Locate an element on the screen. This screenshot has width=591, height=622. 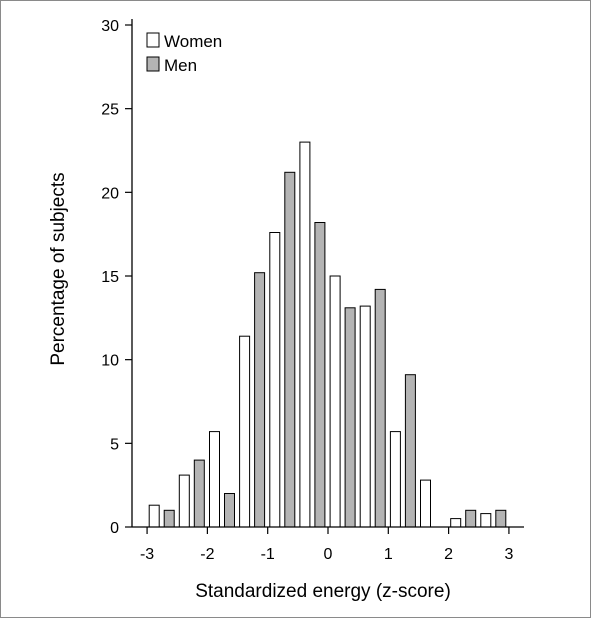
y-tick-label-4: 20 is located at coordinates (110, 193).